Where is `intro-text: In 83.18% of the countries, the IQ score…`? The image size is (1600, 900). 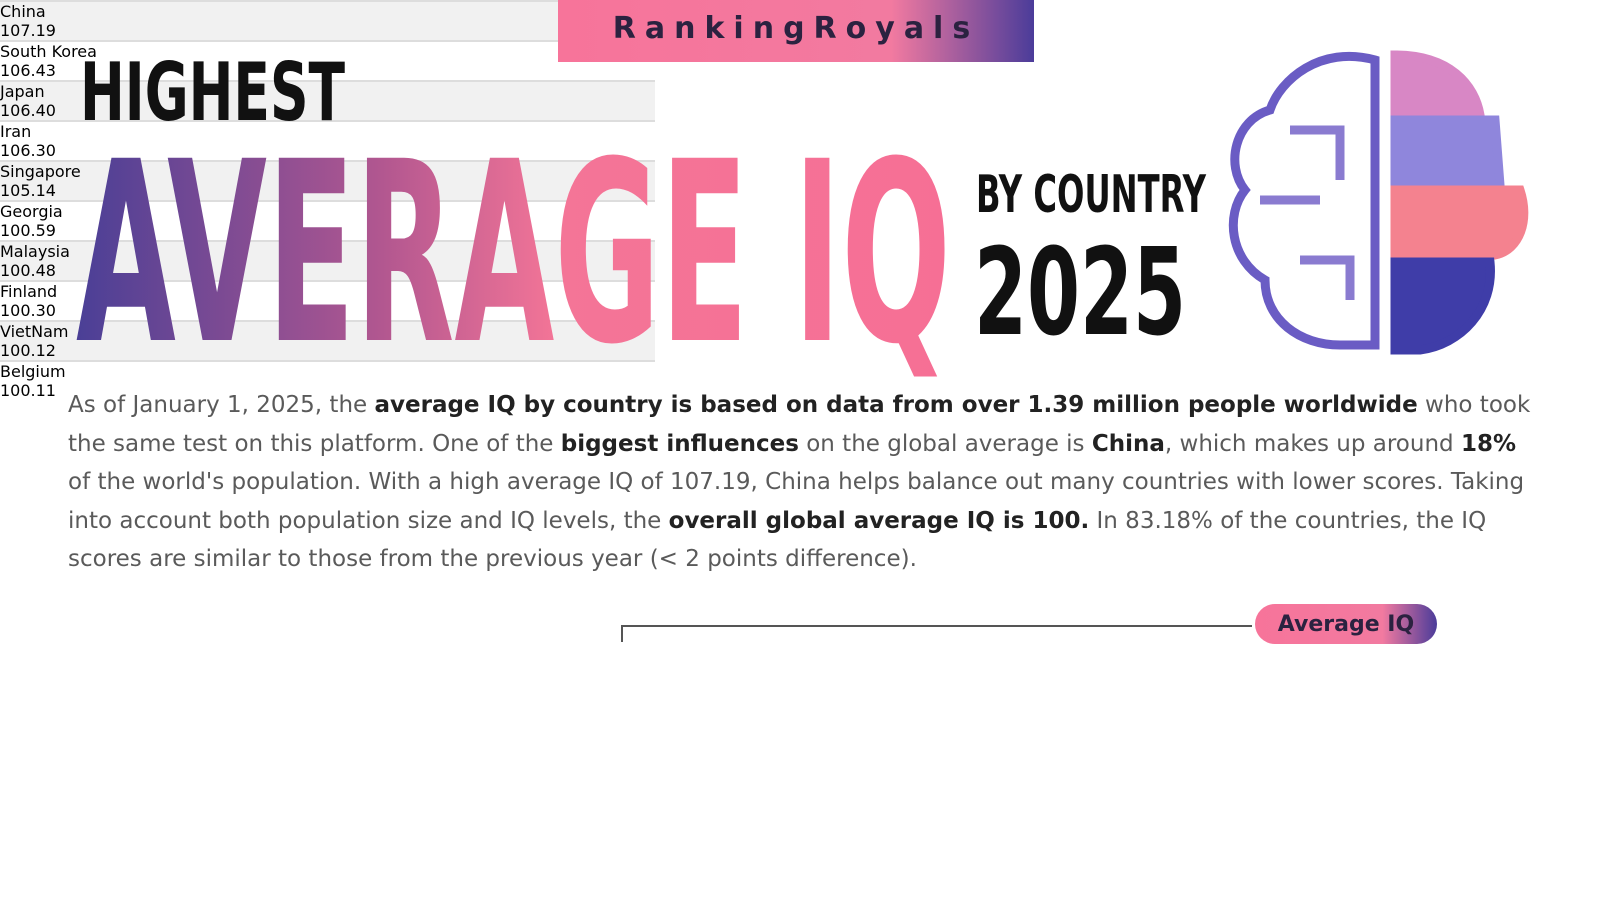 intro-text: In 83.18% of the countries, the IQ score… is located at coordinates (777, 540).